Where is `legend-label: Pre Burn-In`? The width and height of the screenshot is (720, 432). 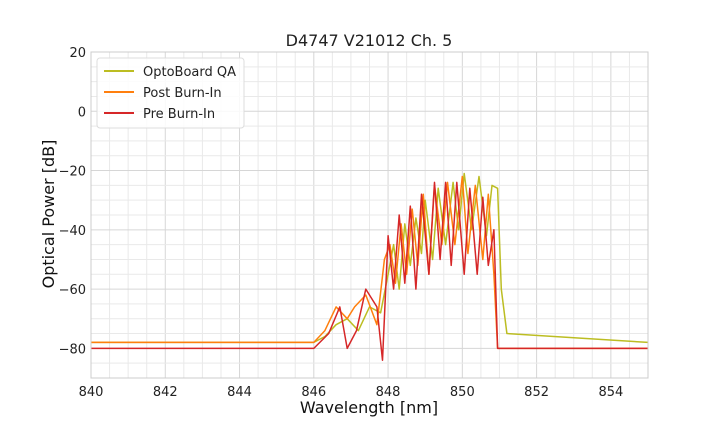
legend-label: Pre Burn-In is located at coordinates (179, 114).